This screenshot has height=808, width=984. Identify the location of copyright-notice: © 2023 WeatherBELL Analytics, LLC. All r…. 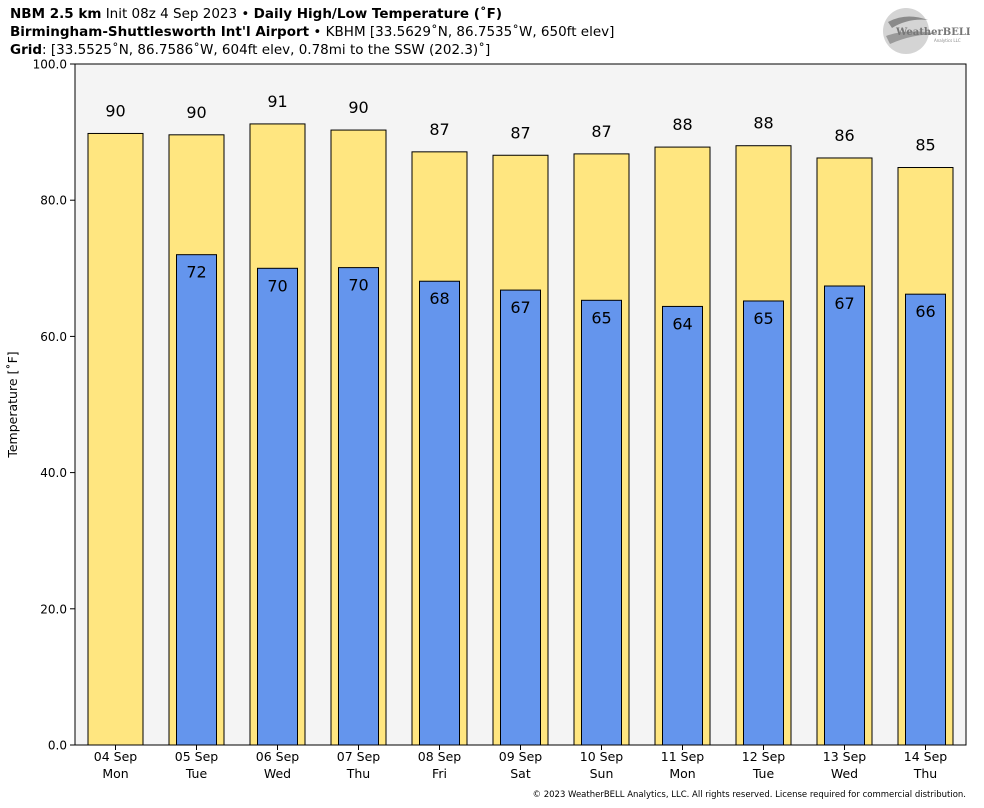
(749, 795).